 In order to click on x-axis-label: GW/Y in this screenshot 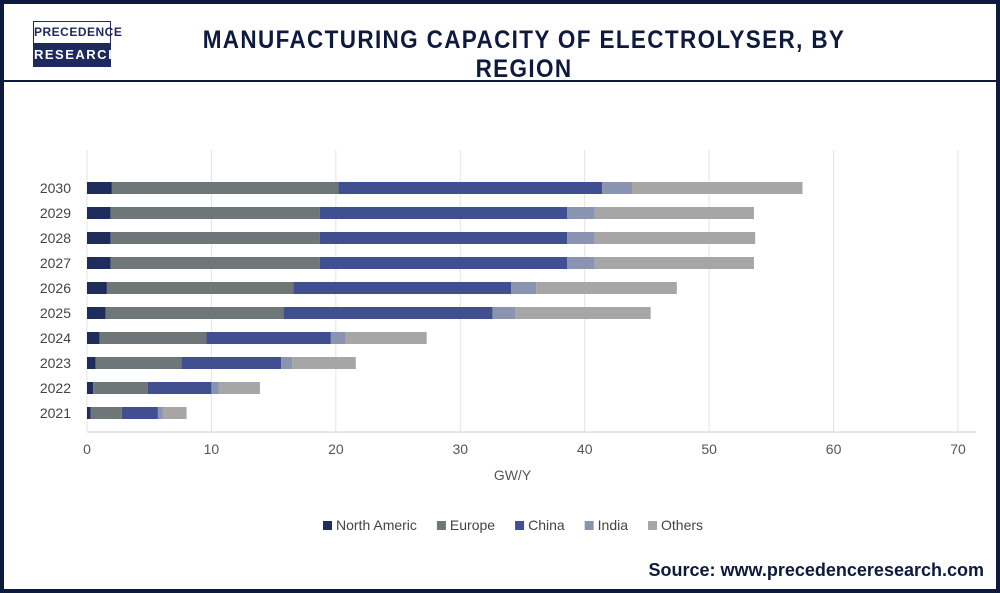, I will do `click(513, 475)`.